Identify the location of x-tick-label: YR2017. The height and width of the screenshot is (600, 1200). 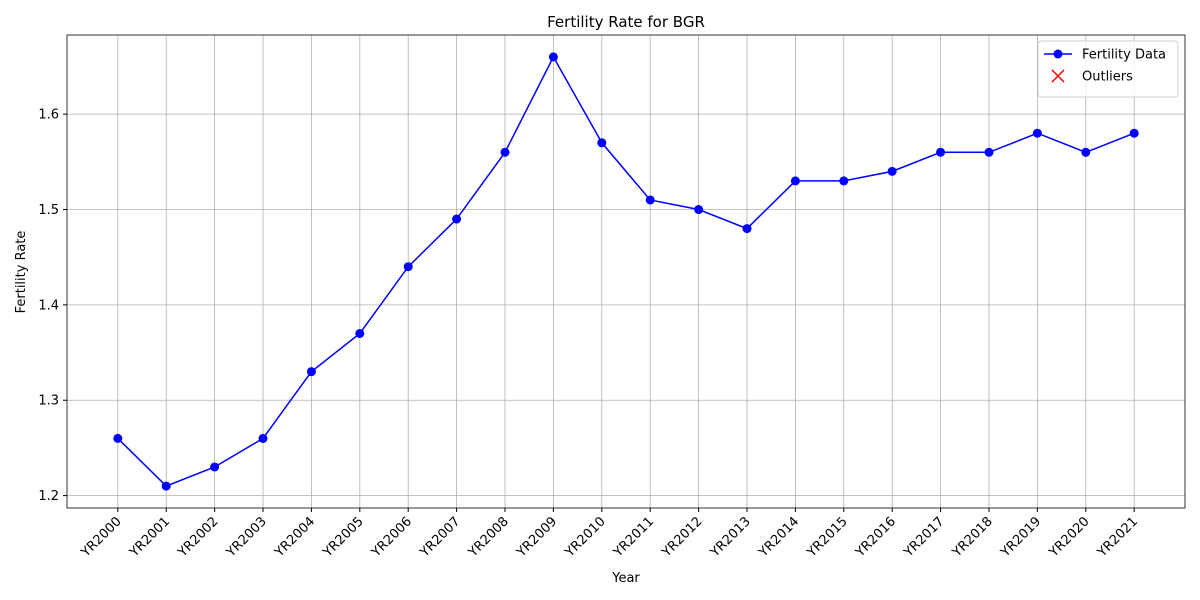
(924, 537).